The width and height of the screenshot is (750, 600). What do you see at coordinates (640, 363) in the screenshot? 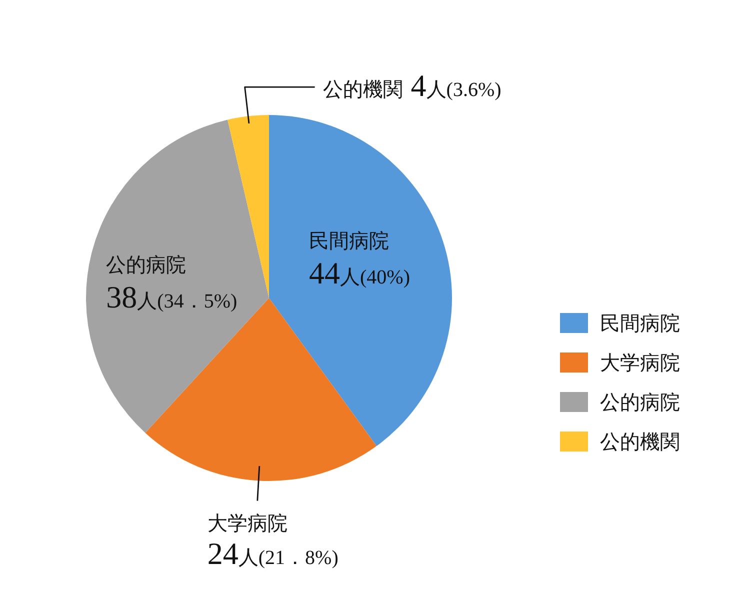
I see `legend-label: 大学病院` at bounding box center [640, 363].